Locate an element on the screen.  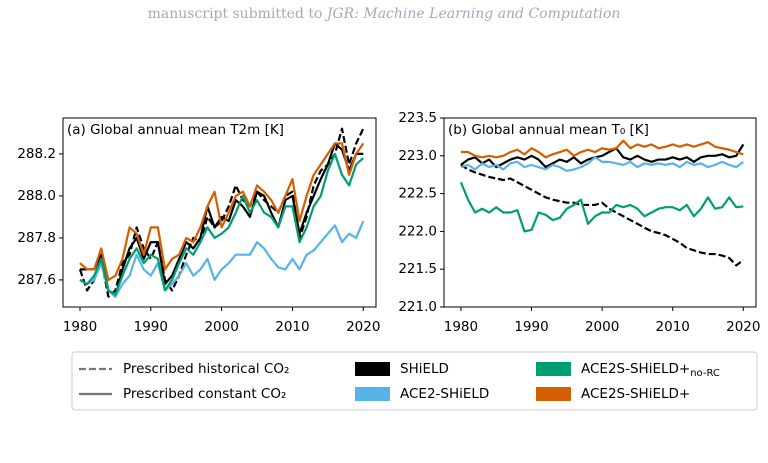
legend-name: SHiELD is located at coordinates (424, 369).